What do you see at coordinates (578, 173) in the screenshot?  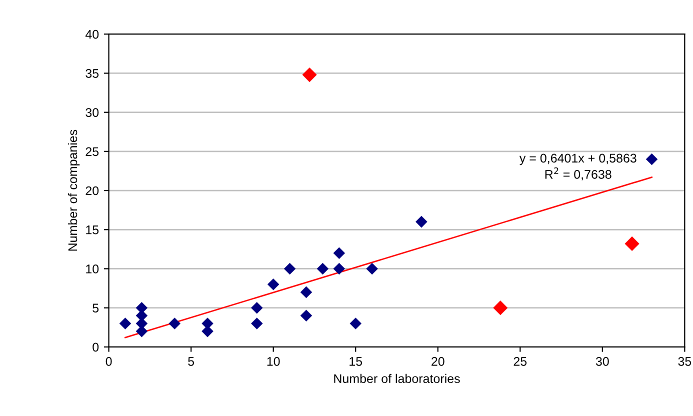 I see `annotation: R$^{2}$ = 0,7638` at bounding box center [578, 173].